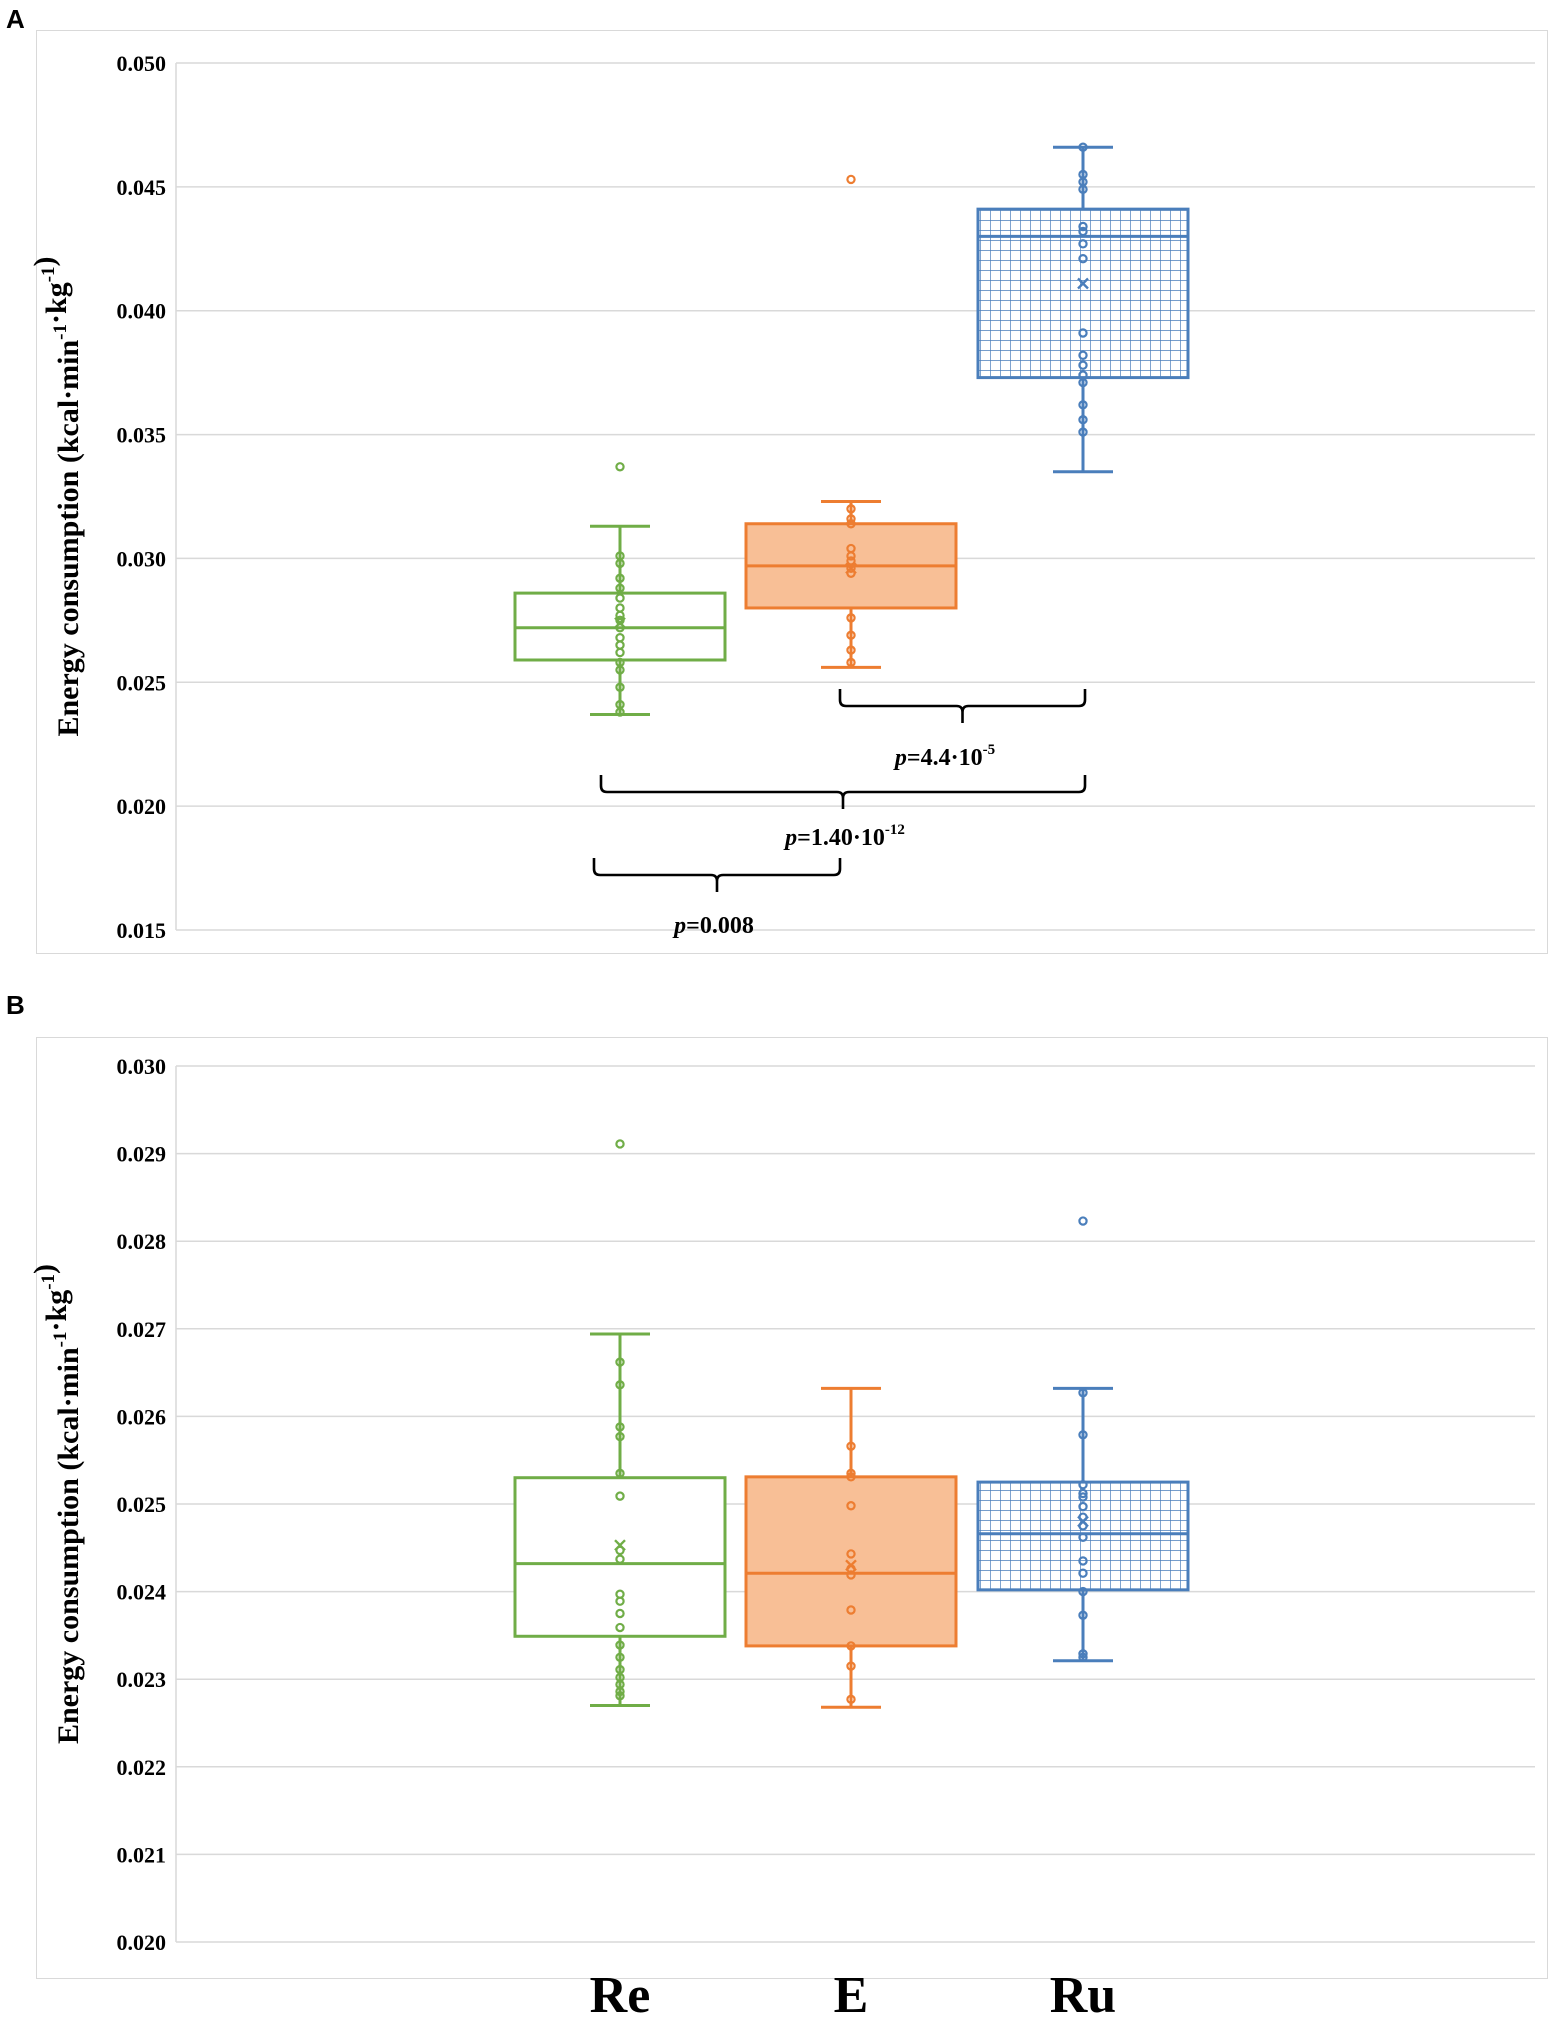  I want to click on y-tick-label: 0.050, so click(142, 63).